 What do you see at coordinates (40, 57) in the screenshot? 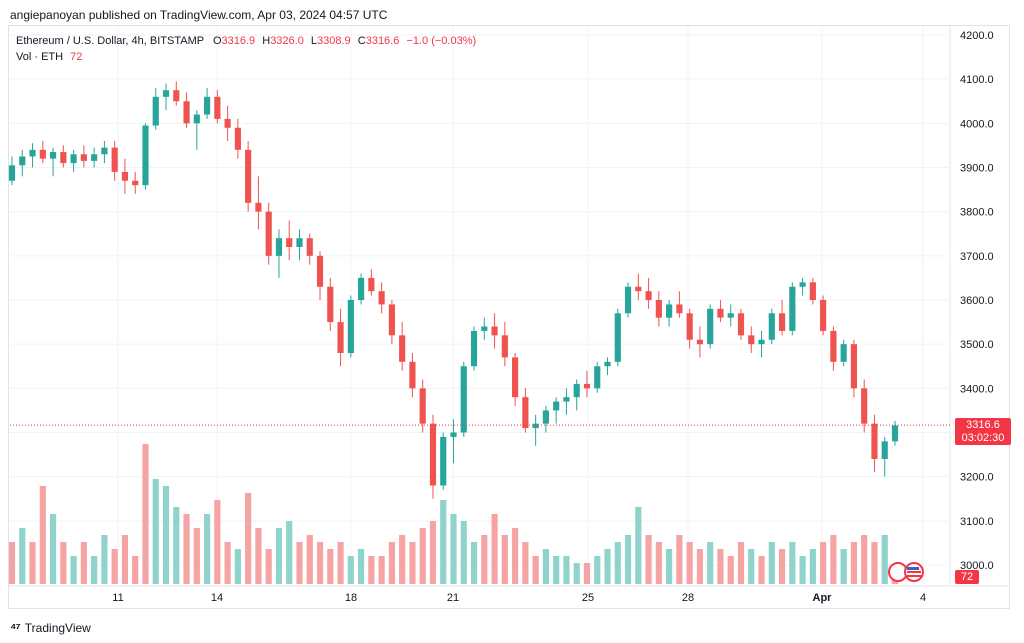
I see `volume-label: Vol · ETH` at bounding box center [40, 57].